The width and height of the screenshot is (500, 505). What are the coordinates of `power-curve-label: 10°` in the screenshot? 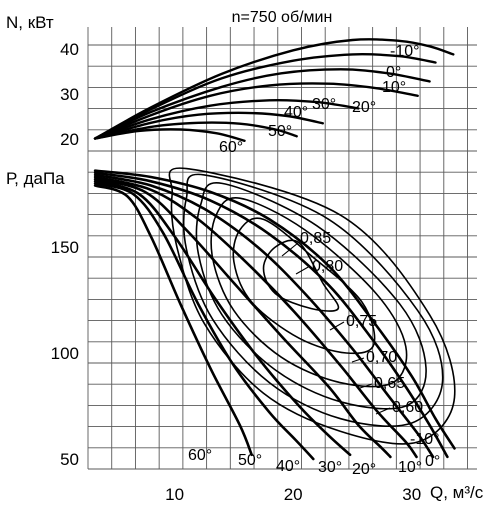 It's located at (394, 87).